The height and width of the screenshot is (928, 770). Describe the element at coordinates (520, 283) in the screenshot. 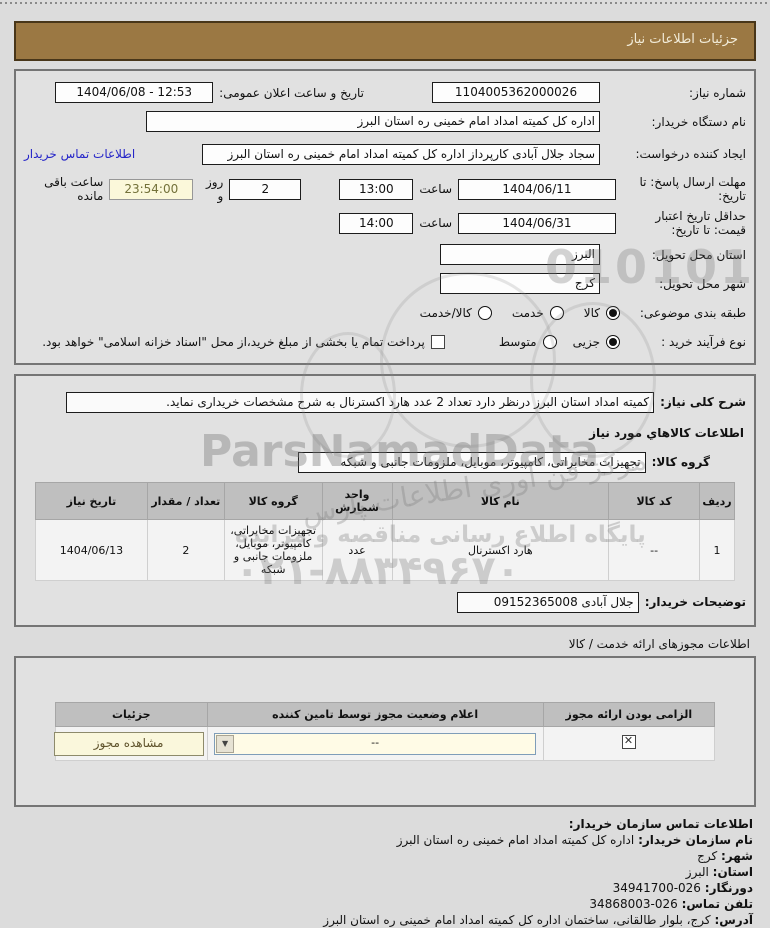

I see `delivery-city-value: کرج` at that location.